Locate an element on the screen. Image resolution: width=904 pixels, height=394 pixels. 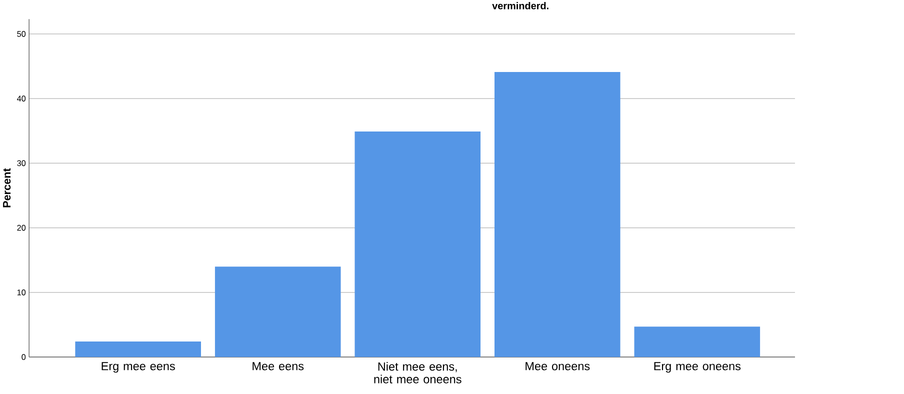
y-tick-label: 10 is located at coordinates (21, 292).